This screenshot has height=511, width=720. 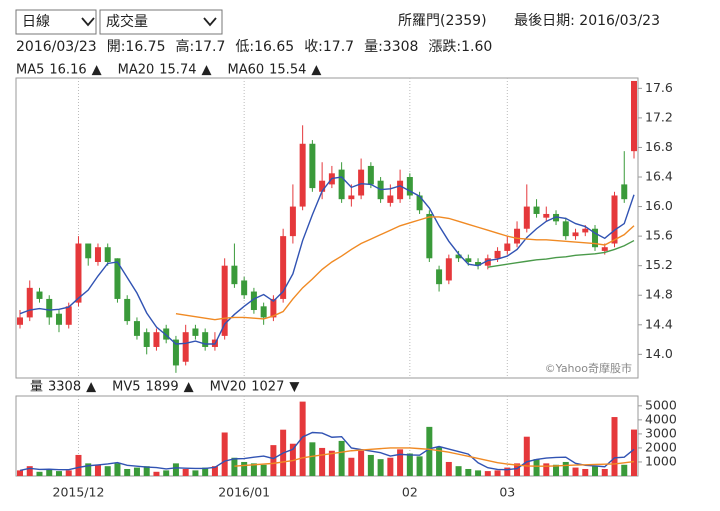 What do you see at coordinates (201, 46) in the screenshot?
I see `quote-field: 高:17.7` at bounding box center [201, 46].